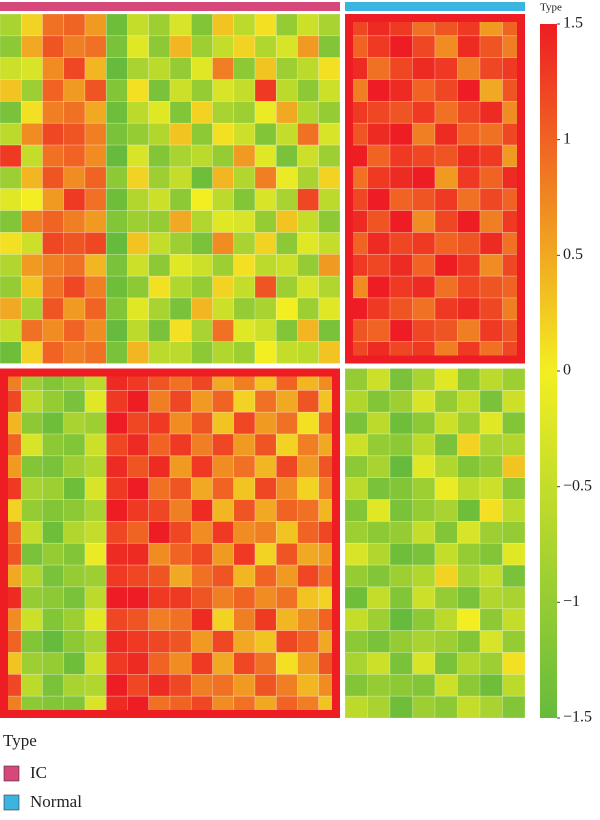  What do you see at coordinates (573, 254) in the screenshot?
I see `colorbar-tick-label: 0.5` at bounding box center [573, 254].